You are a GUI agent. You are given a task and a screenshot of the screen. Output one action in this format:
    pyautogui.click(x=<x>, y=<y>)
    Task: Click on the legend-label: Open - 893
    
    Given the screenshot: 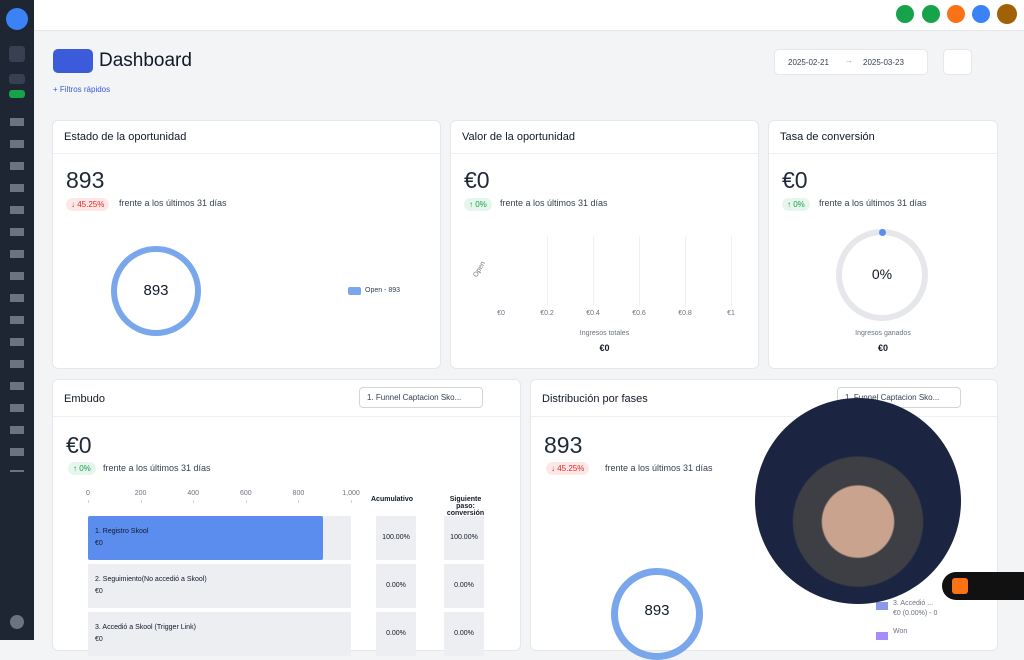 What is the action you would take?
    pyautogui.click(x=383, y=290)
    